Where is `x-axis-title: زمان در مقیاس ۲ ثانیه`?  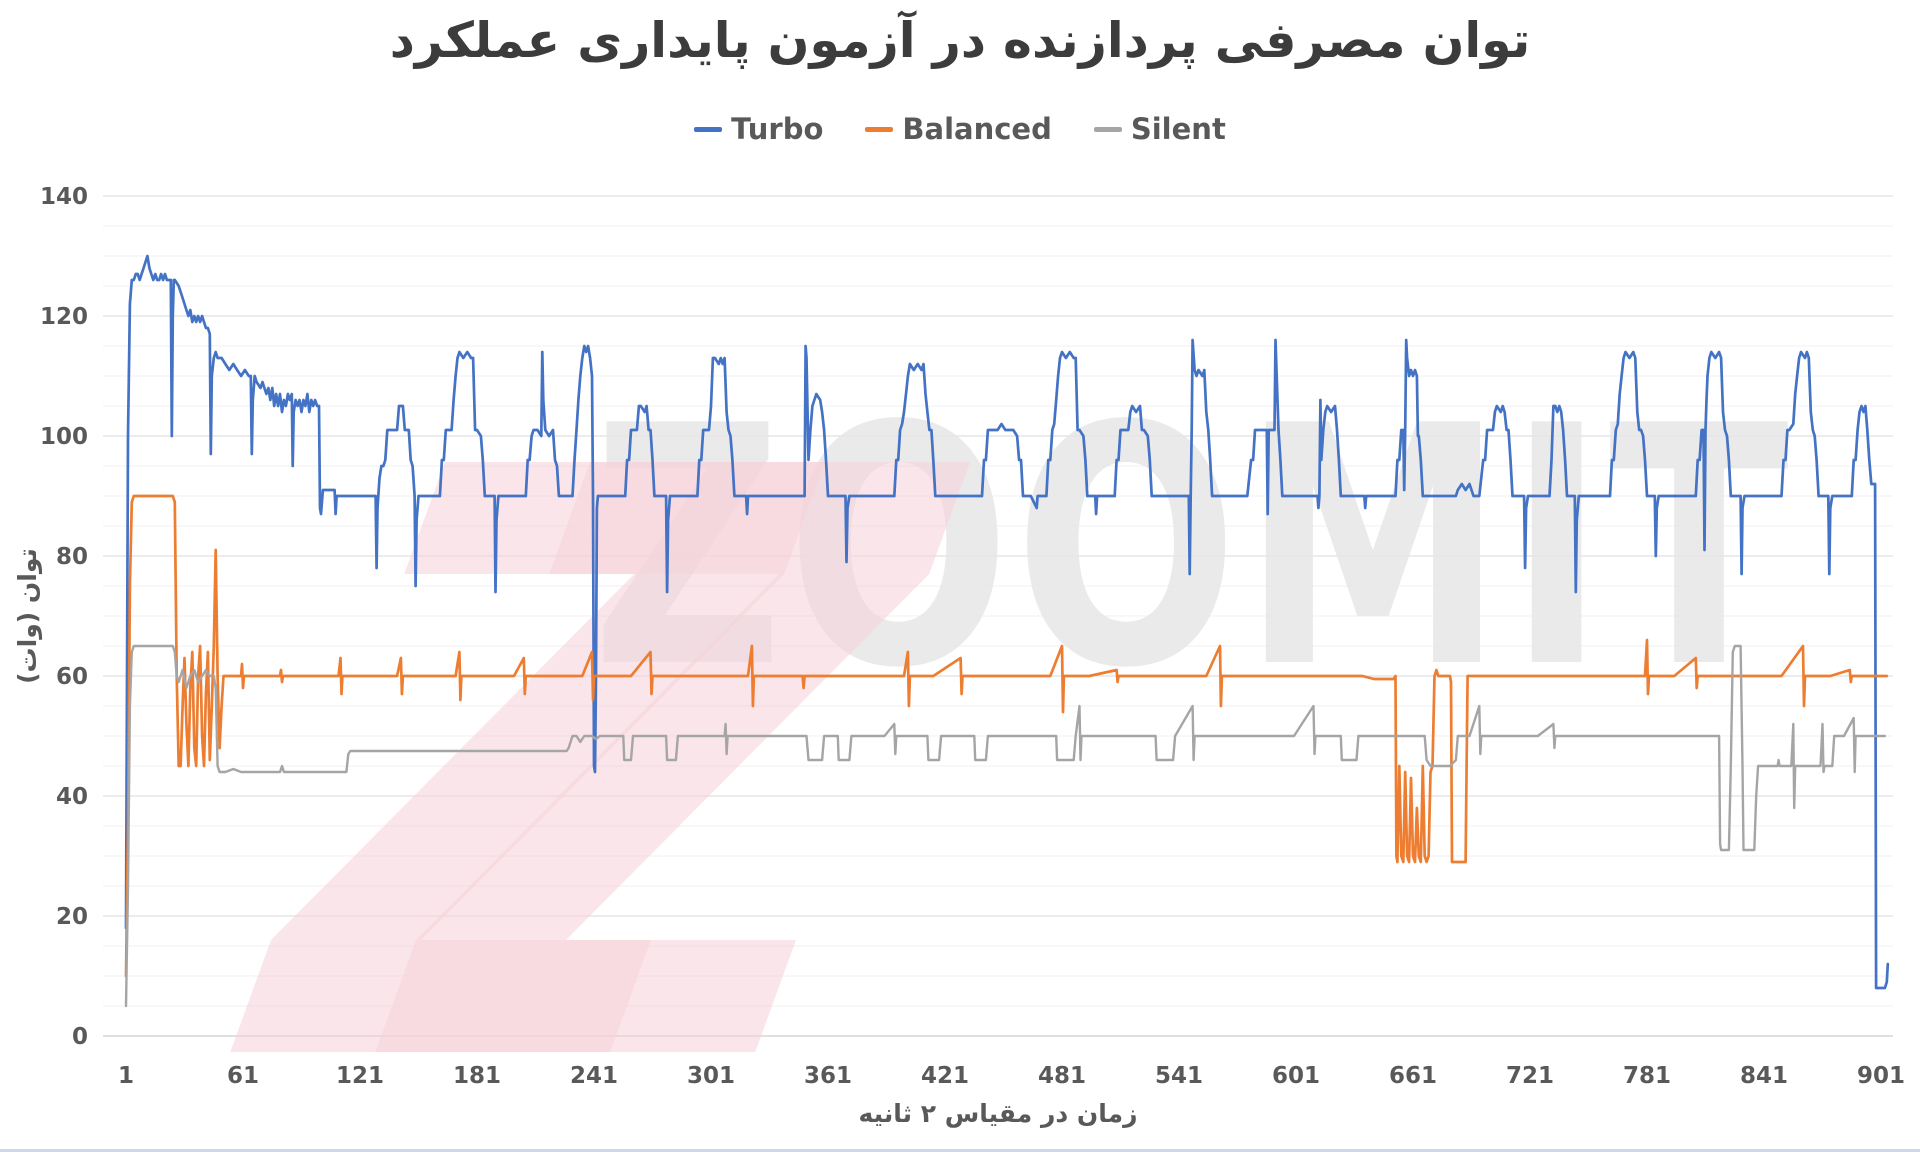 x-axis-title: زمان در مقیاس ۲ ثانیه is located at coordinates (998, 1113).